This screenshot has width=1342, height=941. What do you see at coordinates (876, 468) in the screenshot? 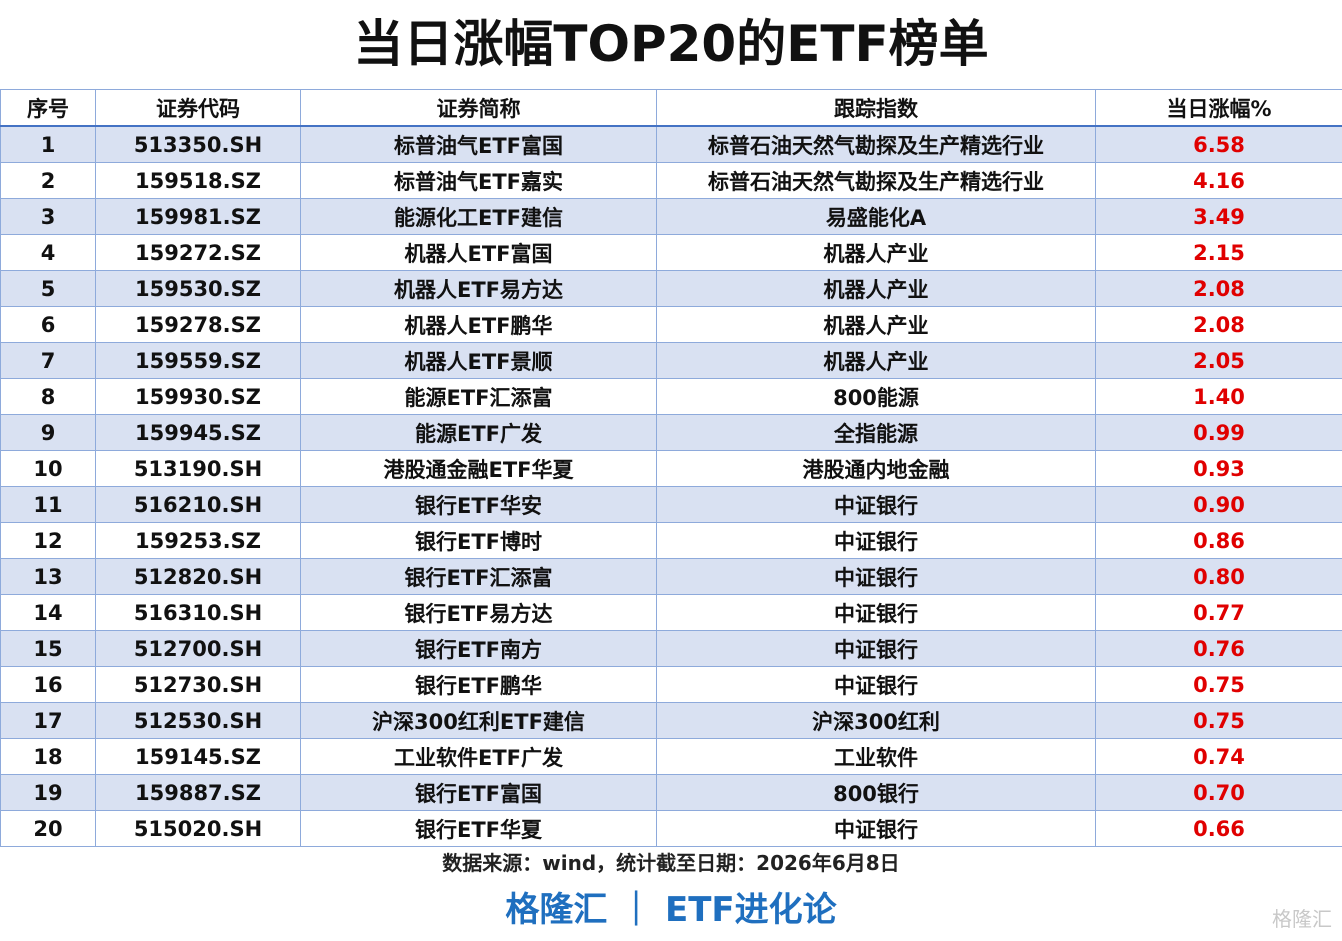
I see `table-cell: 港股通内地金融` at bounding box center [876, 468].